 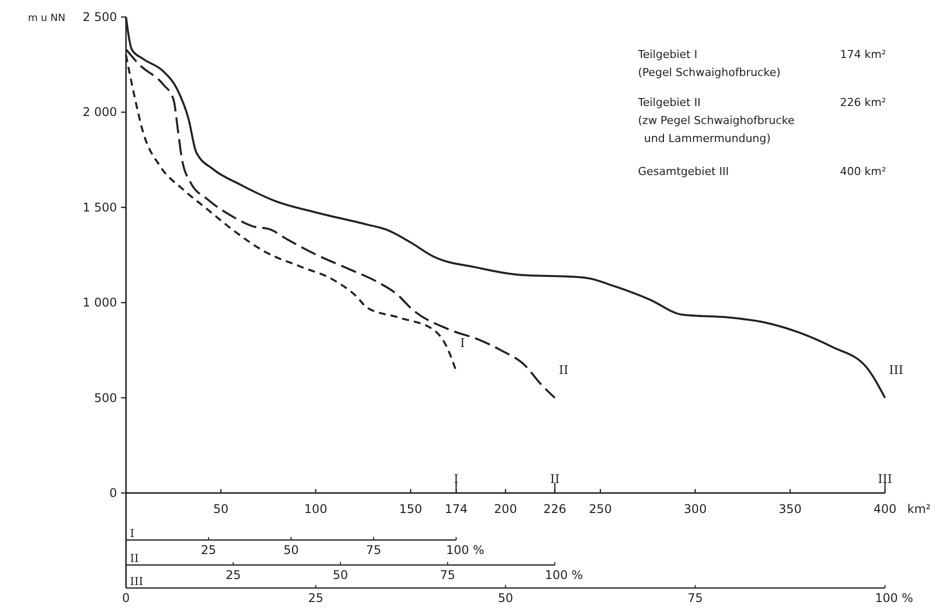 What do you see at coordinates (863, 54) in the screenshot?
I see `annotation: 174 km²` at bounding box center [863, 54].